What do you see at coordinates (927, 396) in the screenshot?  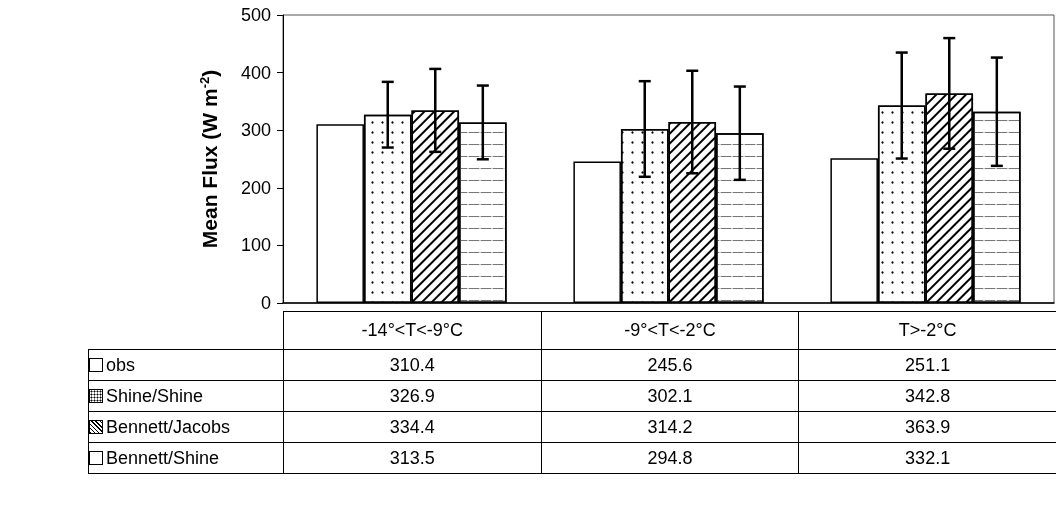 I see `data-label: 342.8` at bounding box center [927, 396].